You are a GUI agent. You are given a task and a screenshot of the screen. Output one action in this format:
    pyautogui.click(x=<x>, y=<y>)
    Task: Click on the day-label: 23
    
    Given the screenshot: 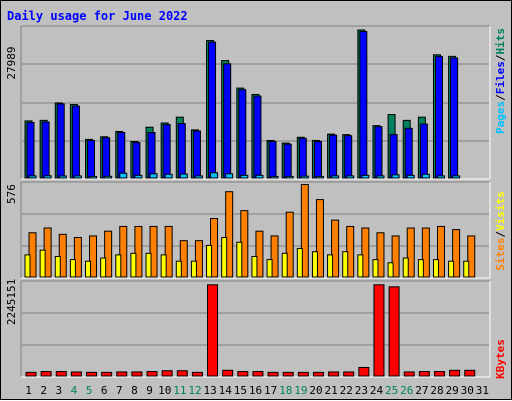 What is the action you would take?
    pyautogui.click(x=361, y=390)
    